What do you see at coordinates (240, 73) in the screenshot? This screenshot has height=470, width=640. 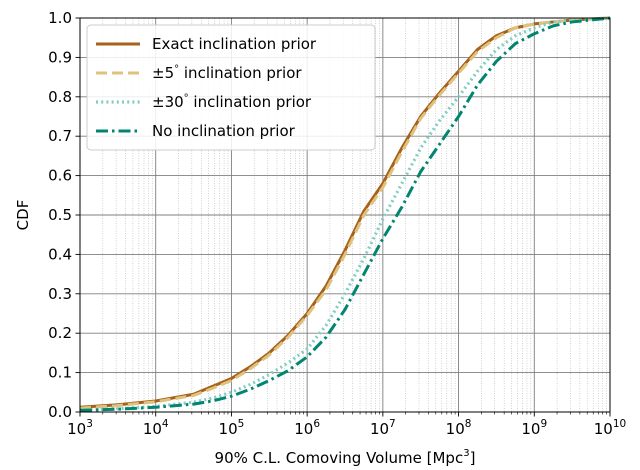 I see `legend-label-pm5-rest: inclination prior` at bounding box center [240, 73].